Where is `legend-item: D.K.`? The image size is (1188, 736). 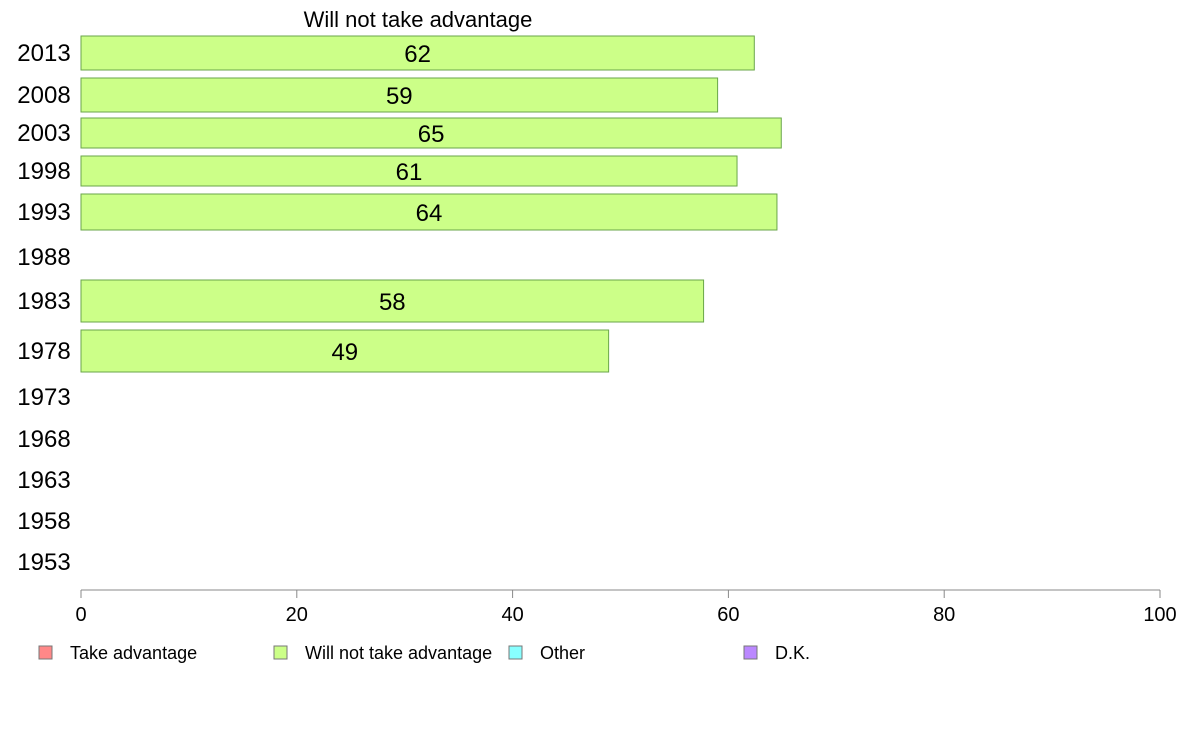 legend-item: D.K. is located at coordinates (776, 653).